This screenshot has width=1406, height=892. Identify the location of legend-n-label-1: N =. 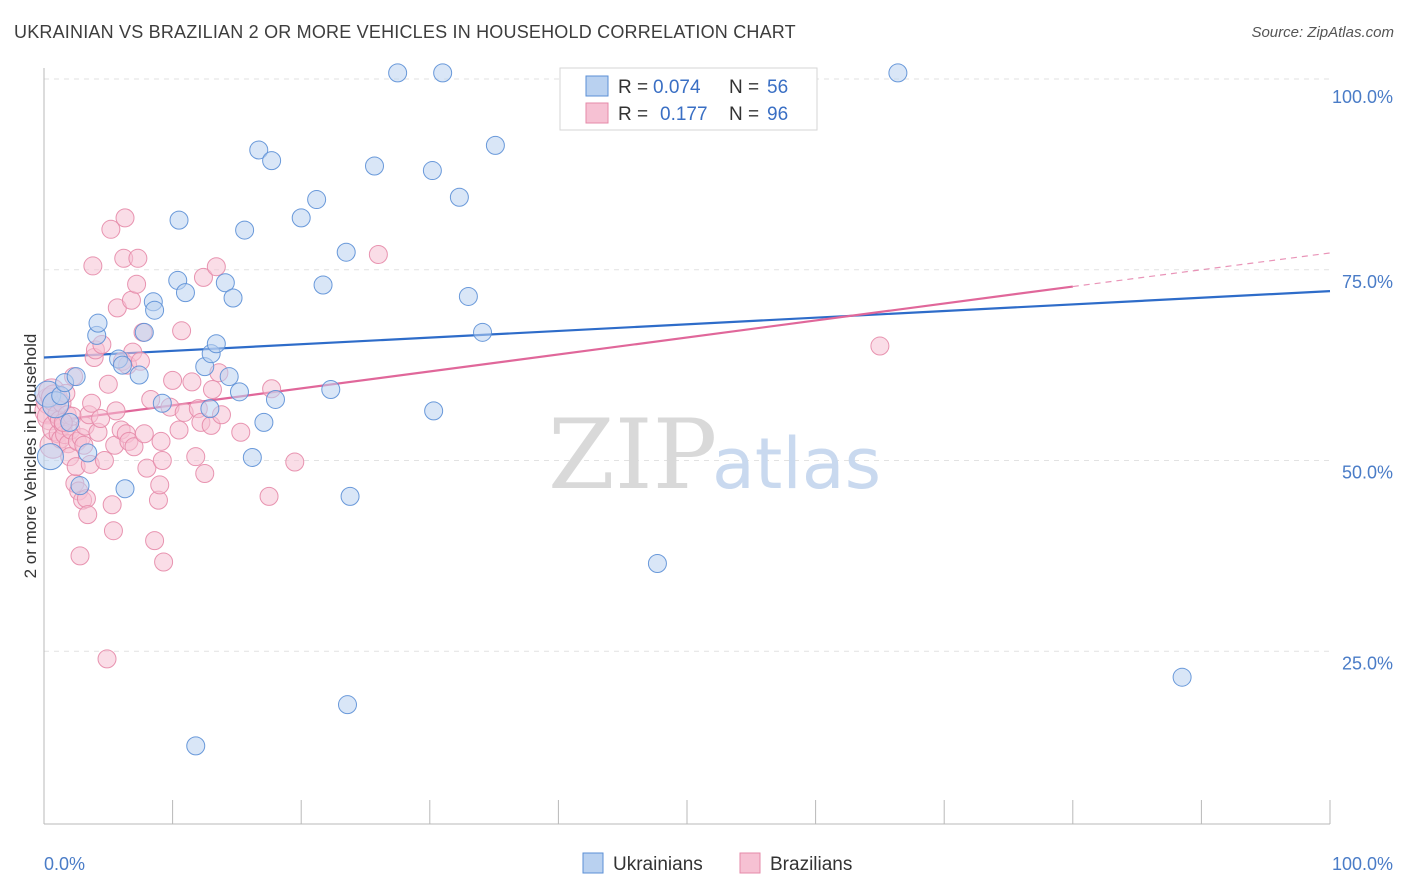
(744, 87).